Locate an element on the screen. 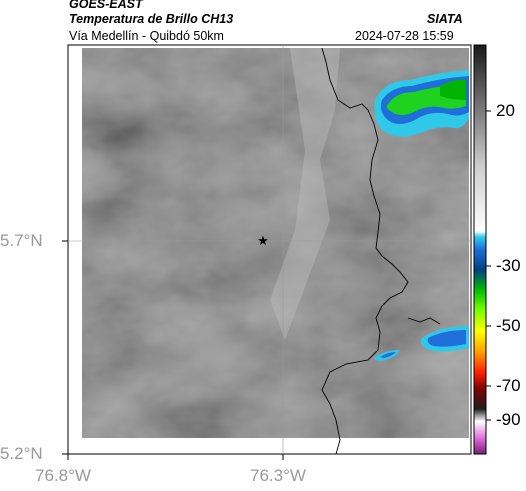 The width and height of the screenshot is (526, 491). region-label: Vía Medellín - Quibdó 50km is located at coordinates (146, 36).